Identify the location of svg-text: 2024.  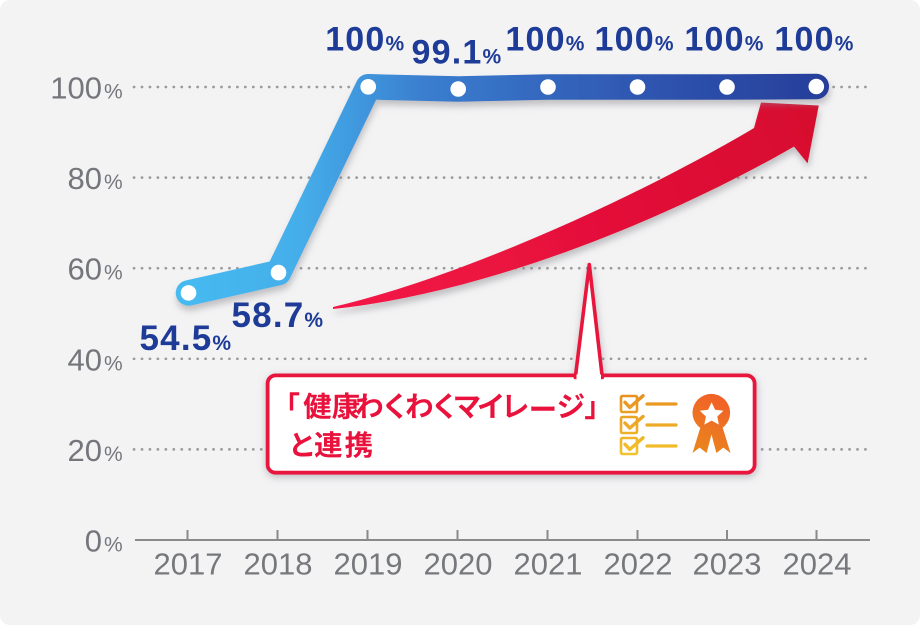
(817, 564).